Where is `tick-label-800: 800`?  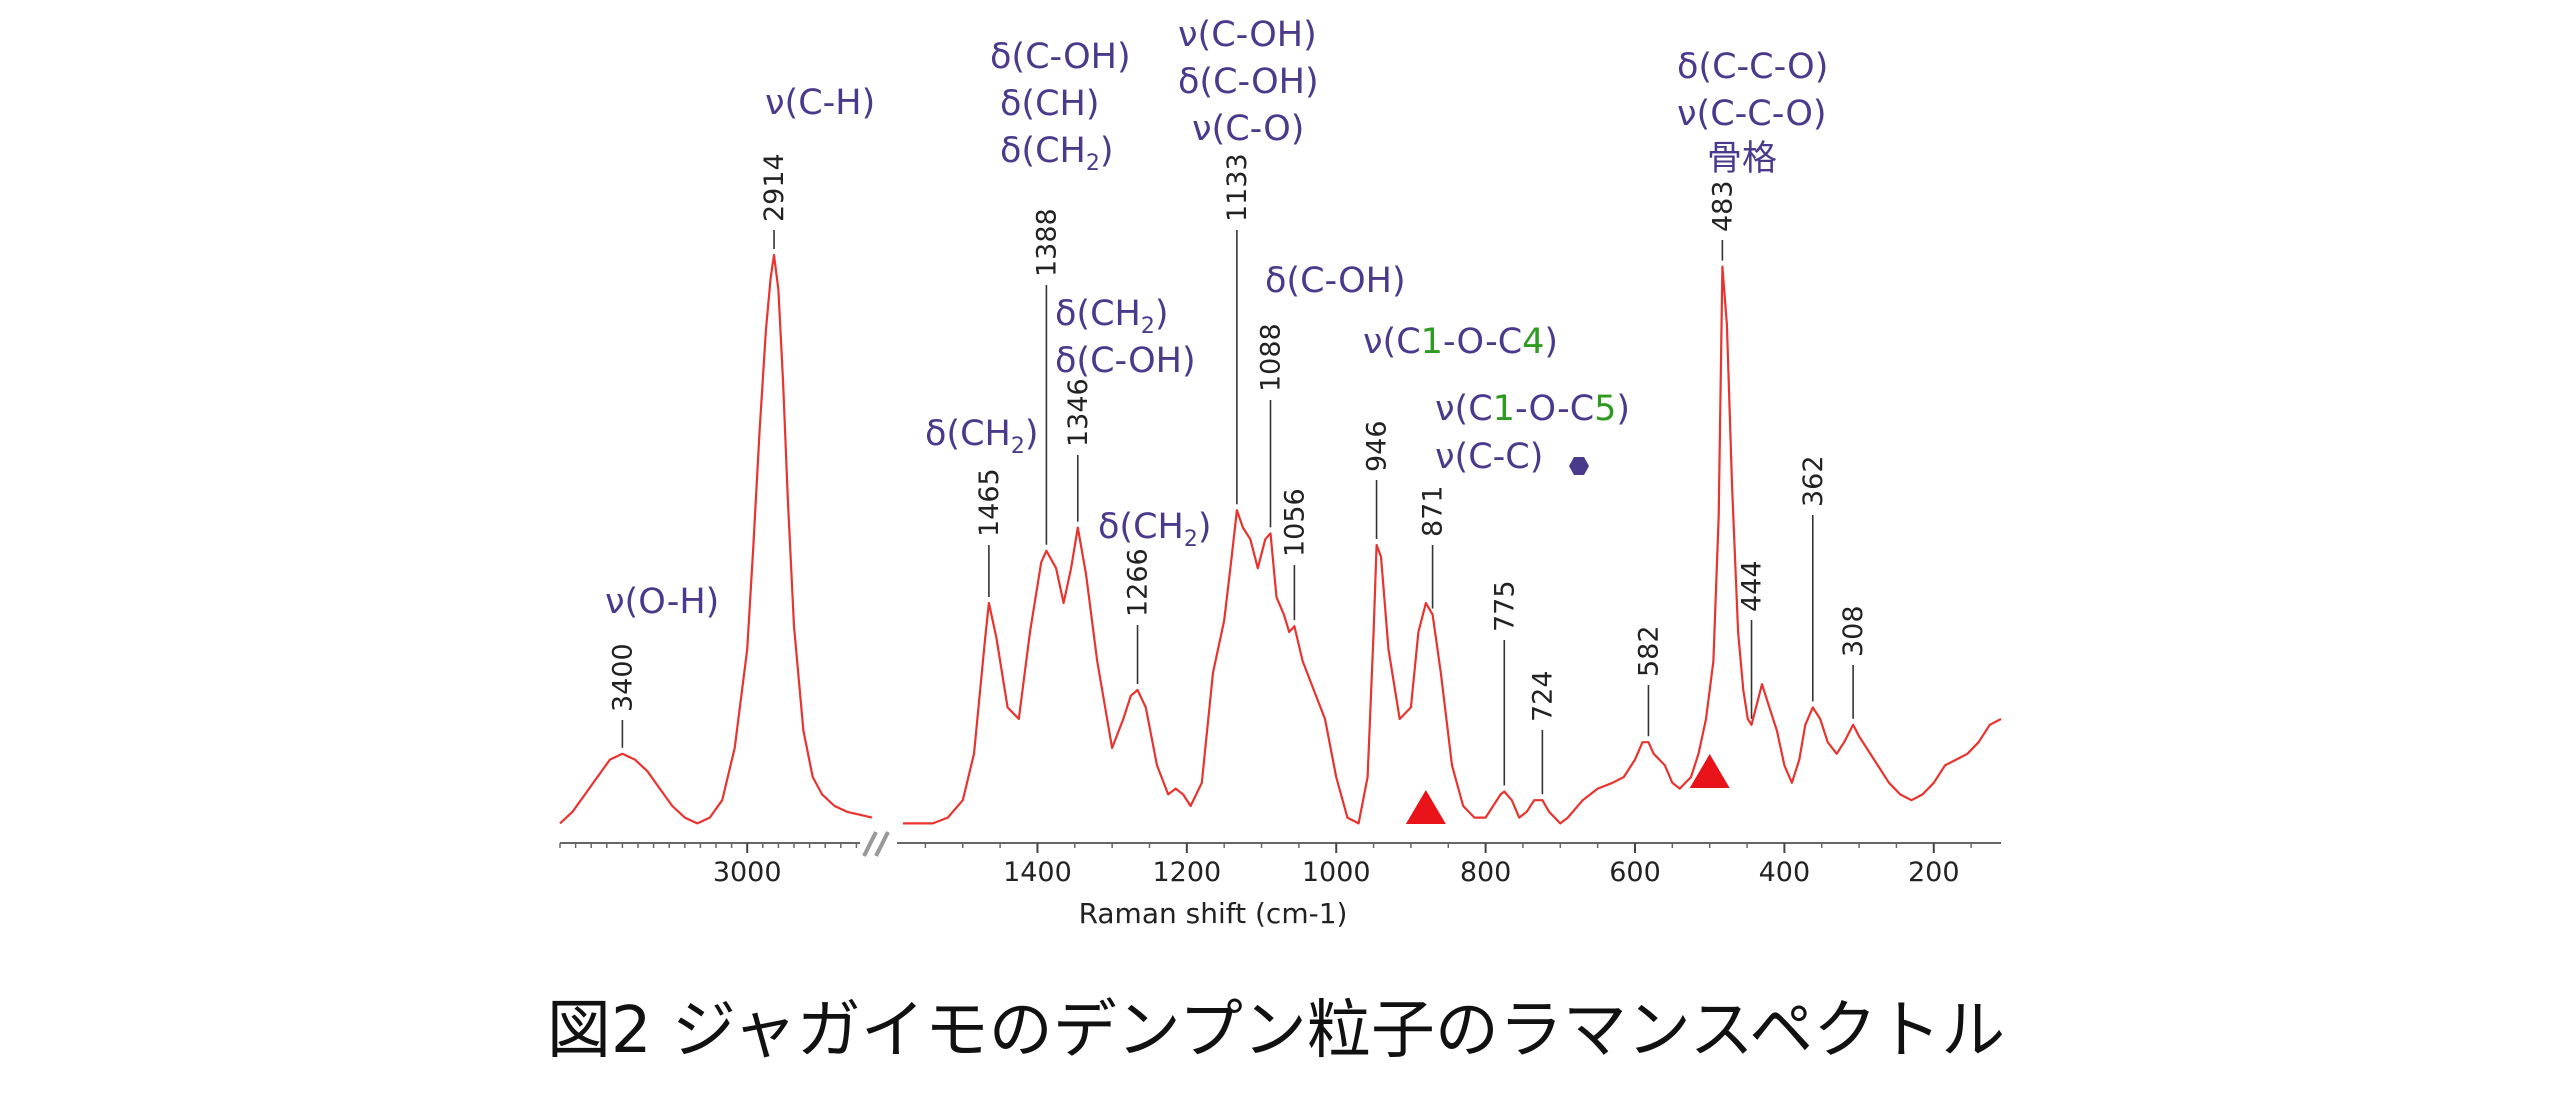
tick-label-800: 800 is located at coordinates (1486, 872).